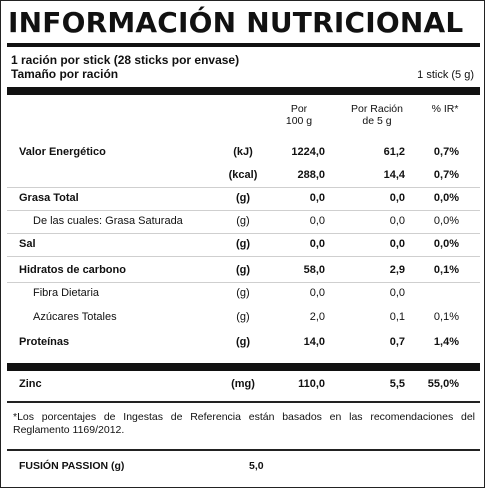  Describe the element at coordinates (397, 270) in the screenshot. I see `nutrient-per-serving: 2,9` at that location.